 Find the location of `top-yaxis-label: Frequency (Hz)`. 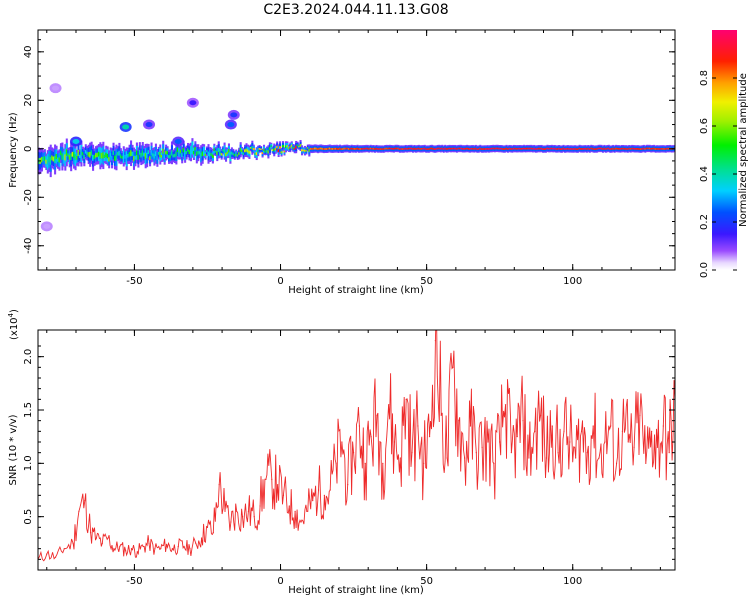

top-yaxis-label: Frequency (Hz) is located at coordinates (13, 150).